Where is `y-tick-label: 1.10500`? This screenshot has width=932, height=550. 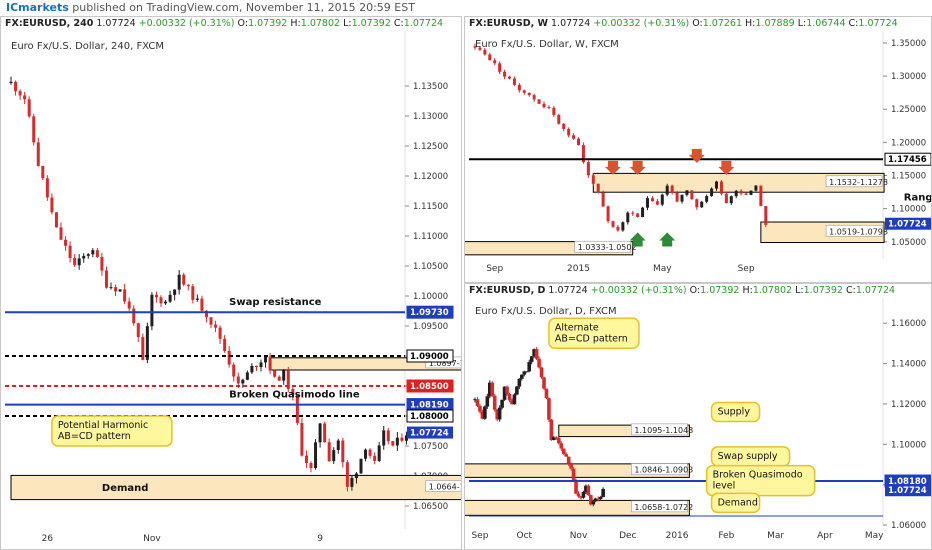 y-tick-label: 1.10500 is located at coordinates (430, 267).